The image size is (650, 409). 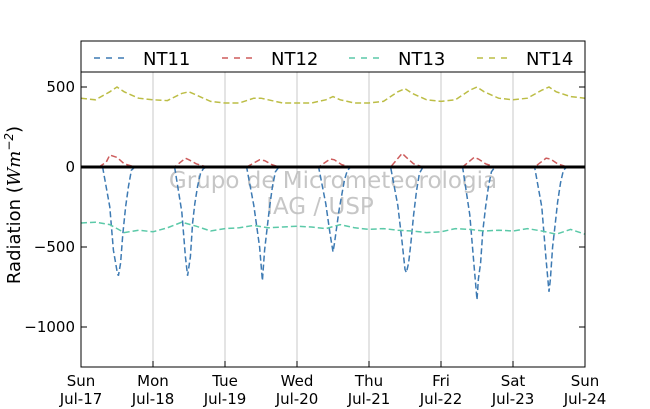 I want to click on series-line-nt14, so click(x=333, y=95).